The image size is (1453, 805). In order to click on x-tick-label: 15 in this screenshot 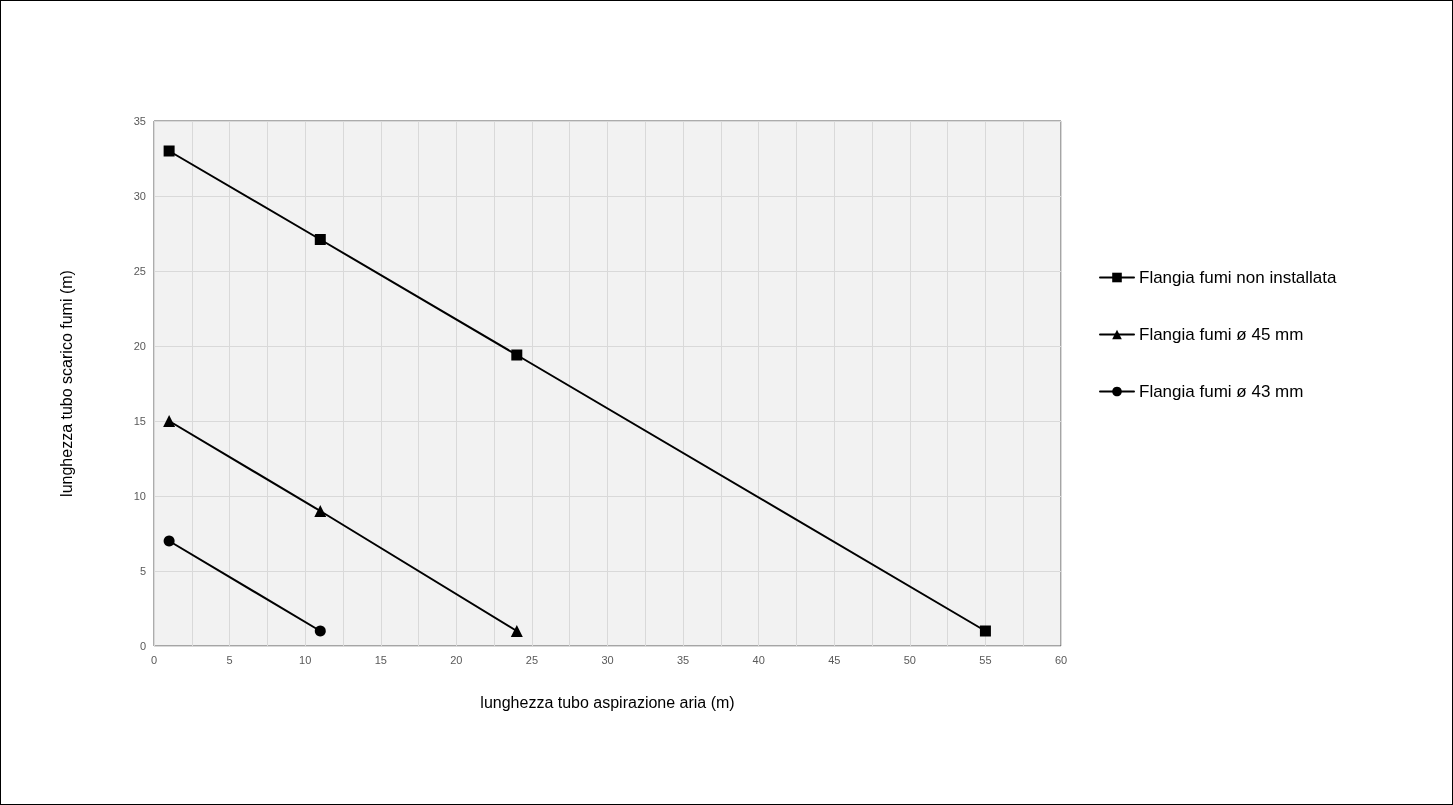, I will do `click(380, 659)`.